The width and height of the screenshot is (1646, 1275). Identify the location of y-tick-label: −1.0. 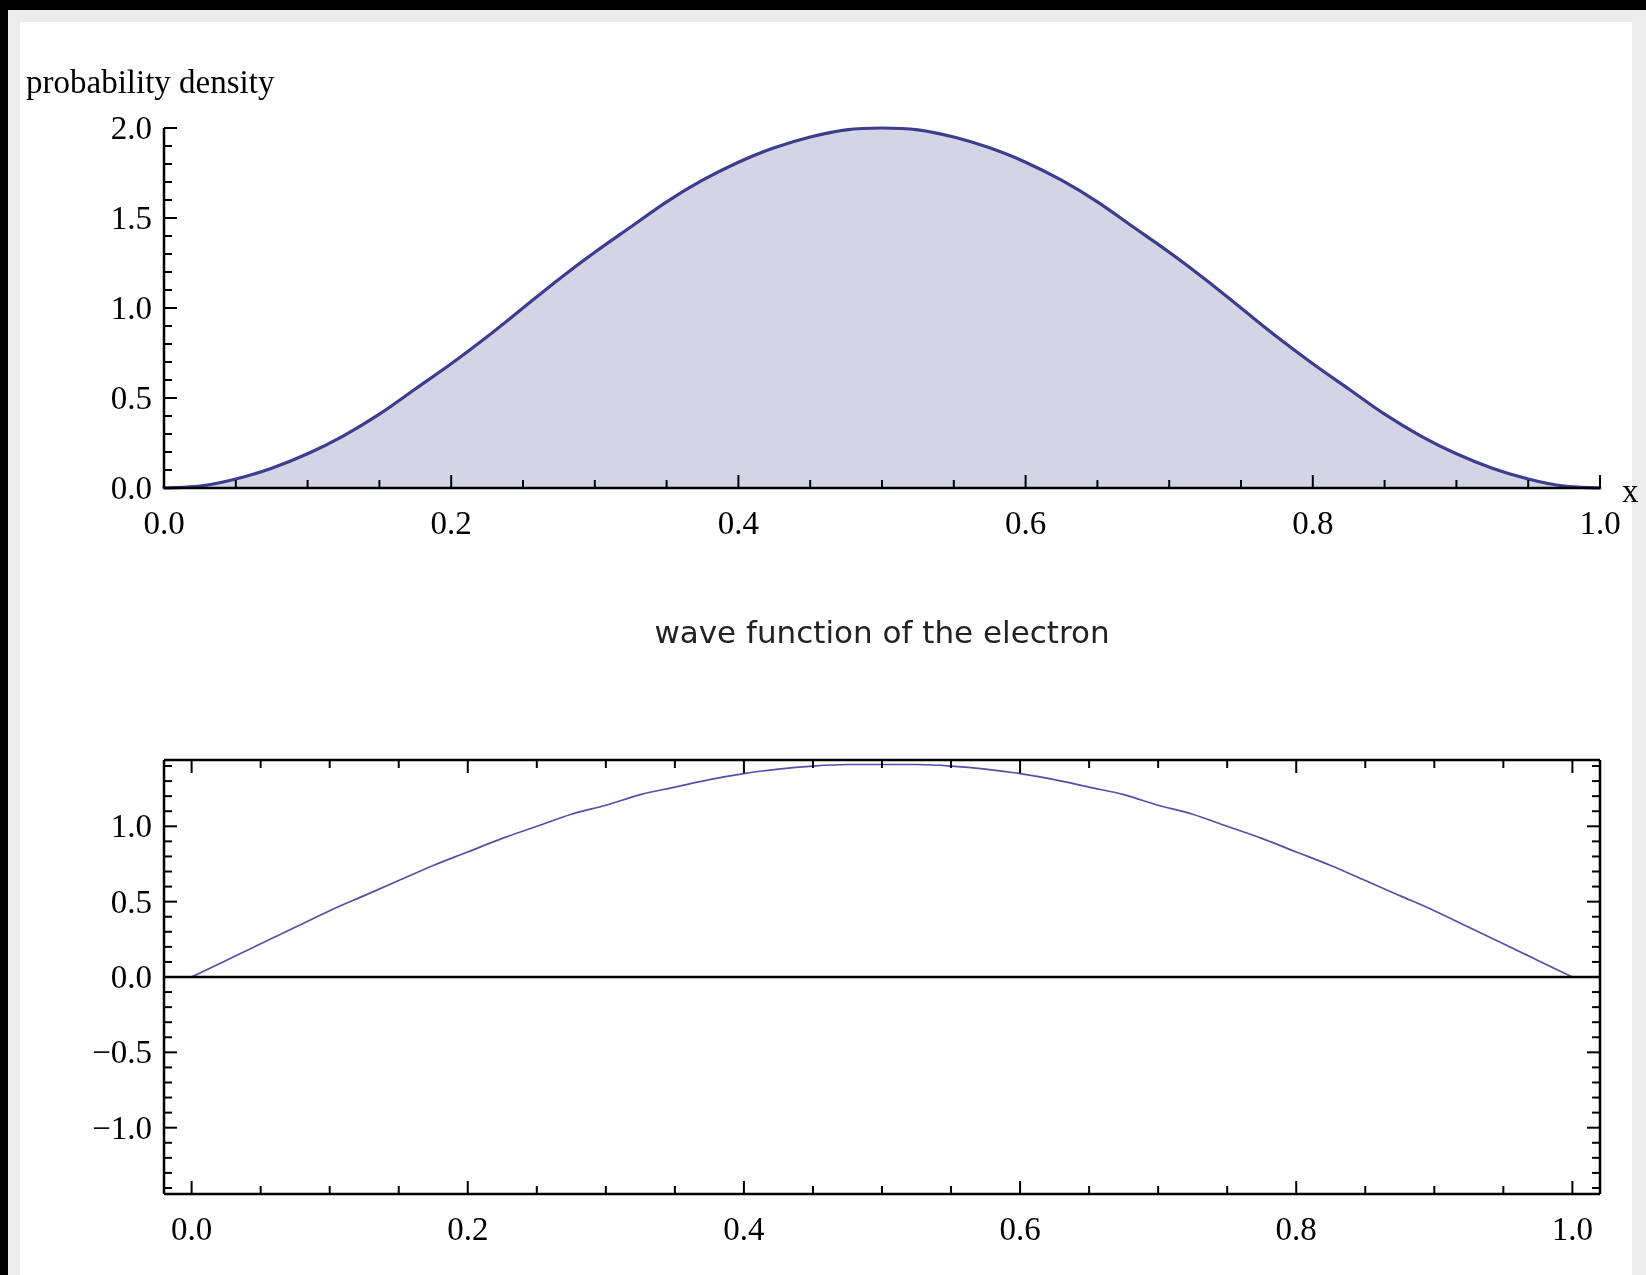
(122, 1127).